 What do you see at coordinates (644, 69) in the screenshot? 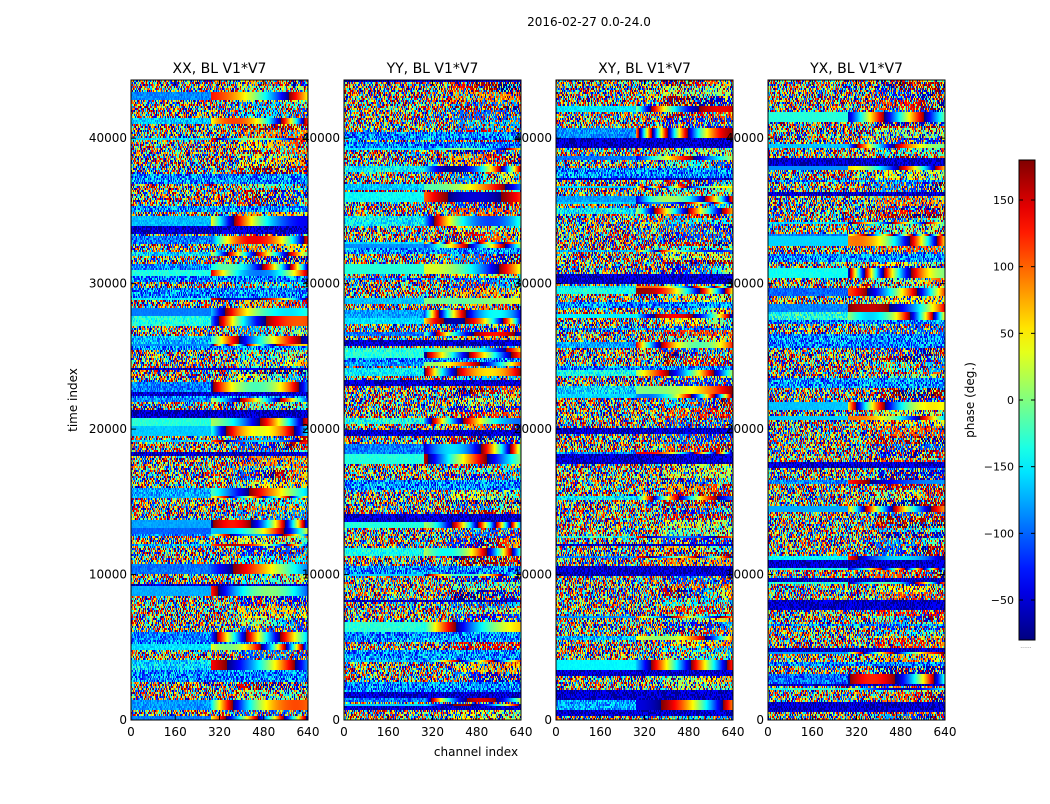
I see `panel-title: XY, BL V1*V7` at bounding box center [644, 69].